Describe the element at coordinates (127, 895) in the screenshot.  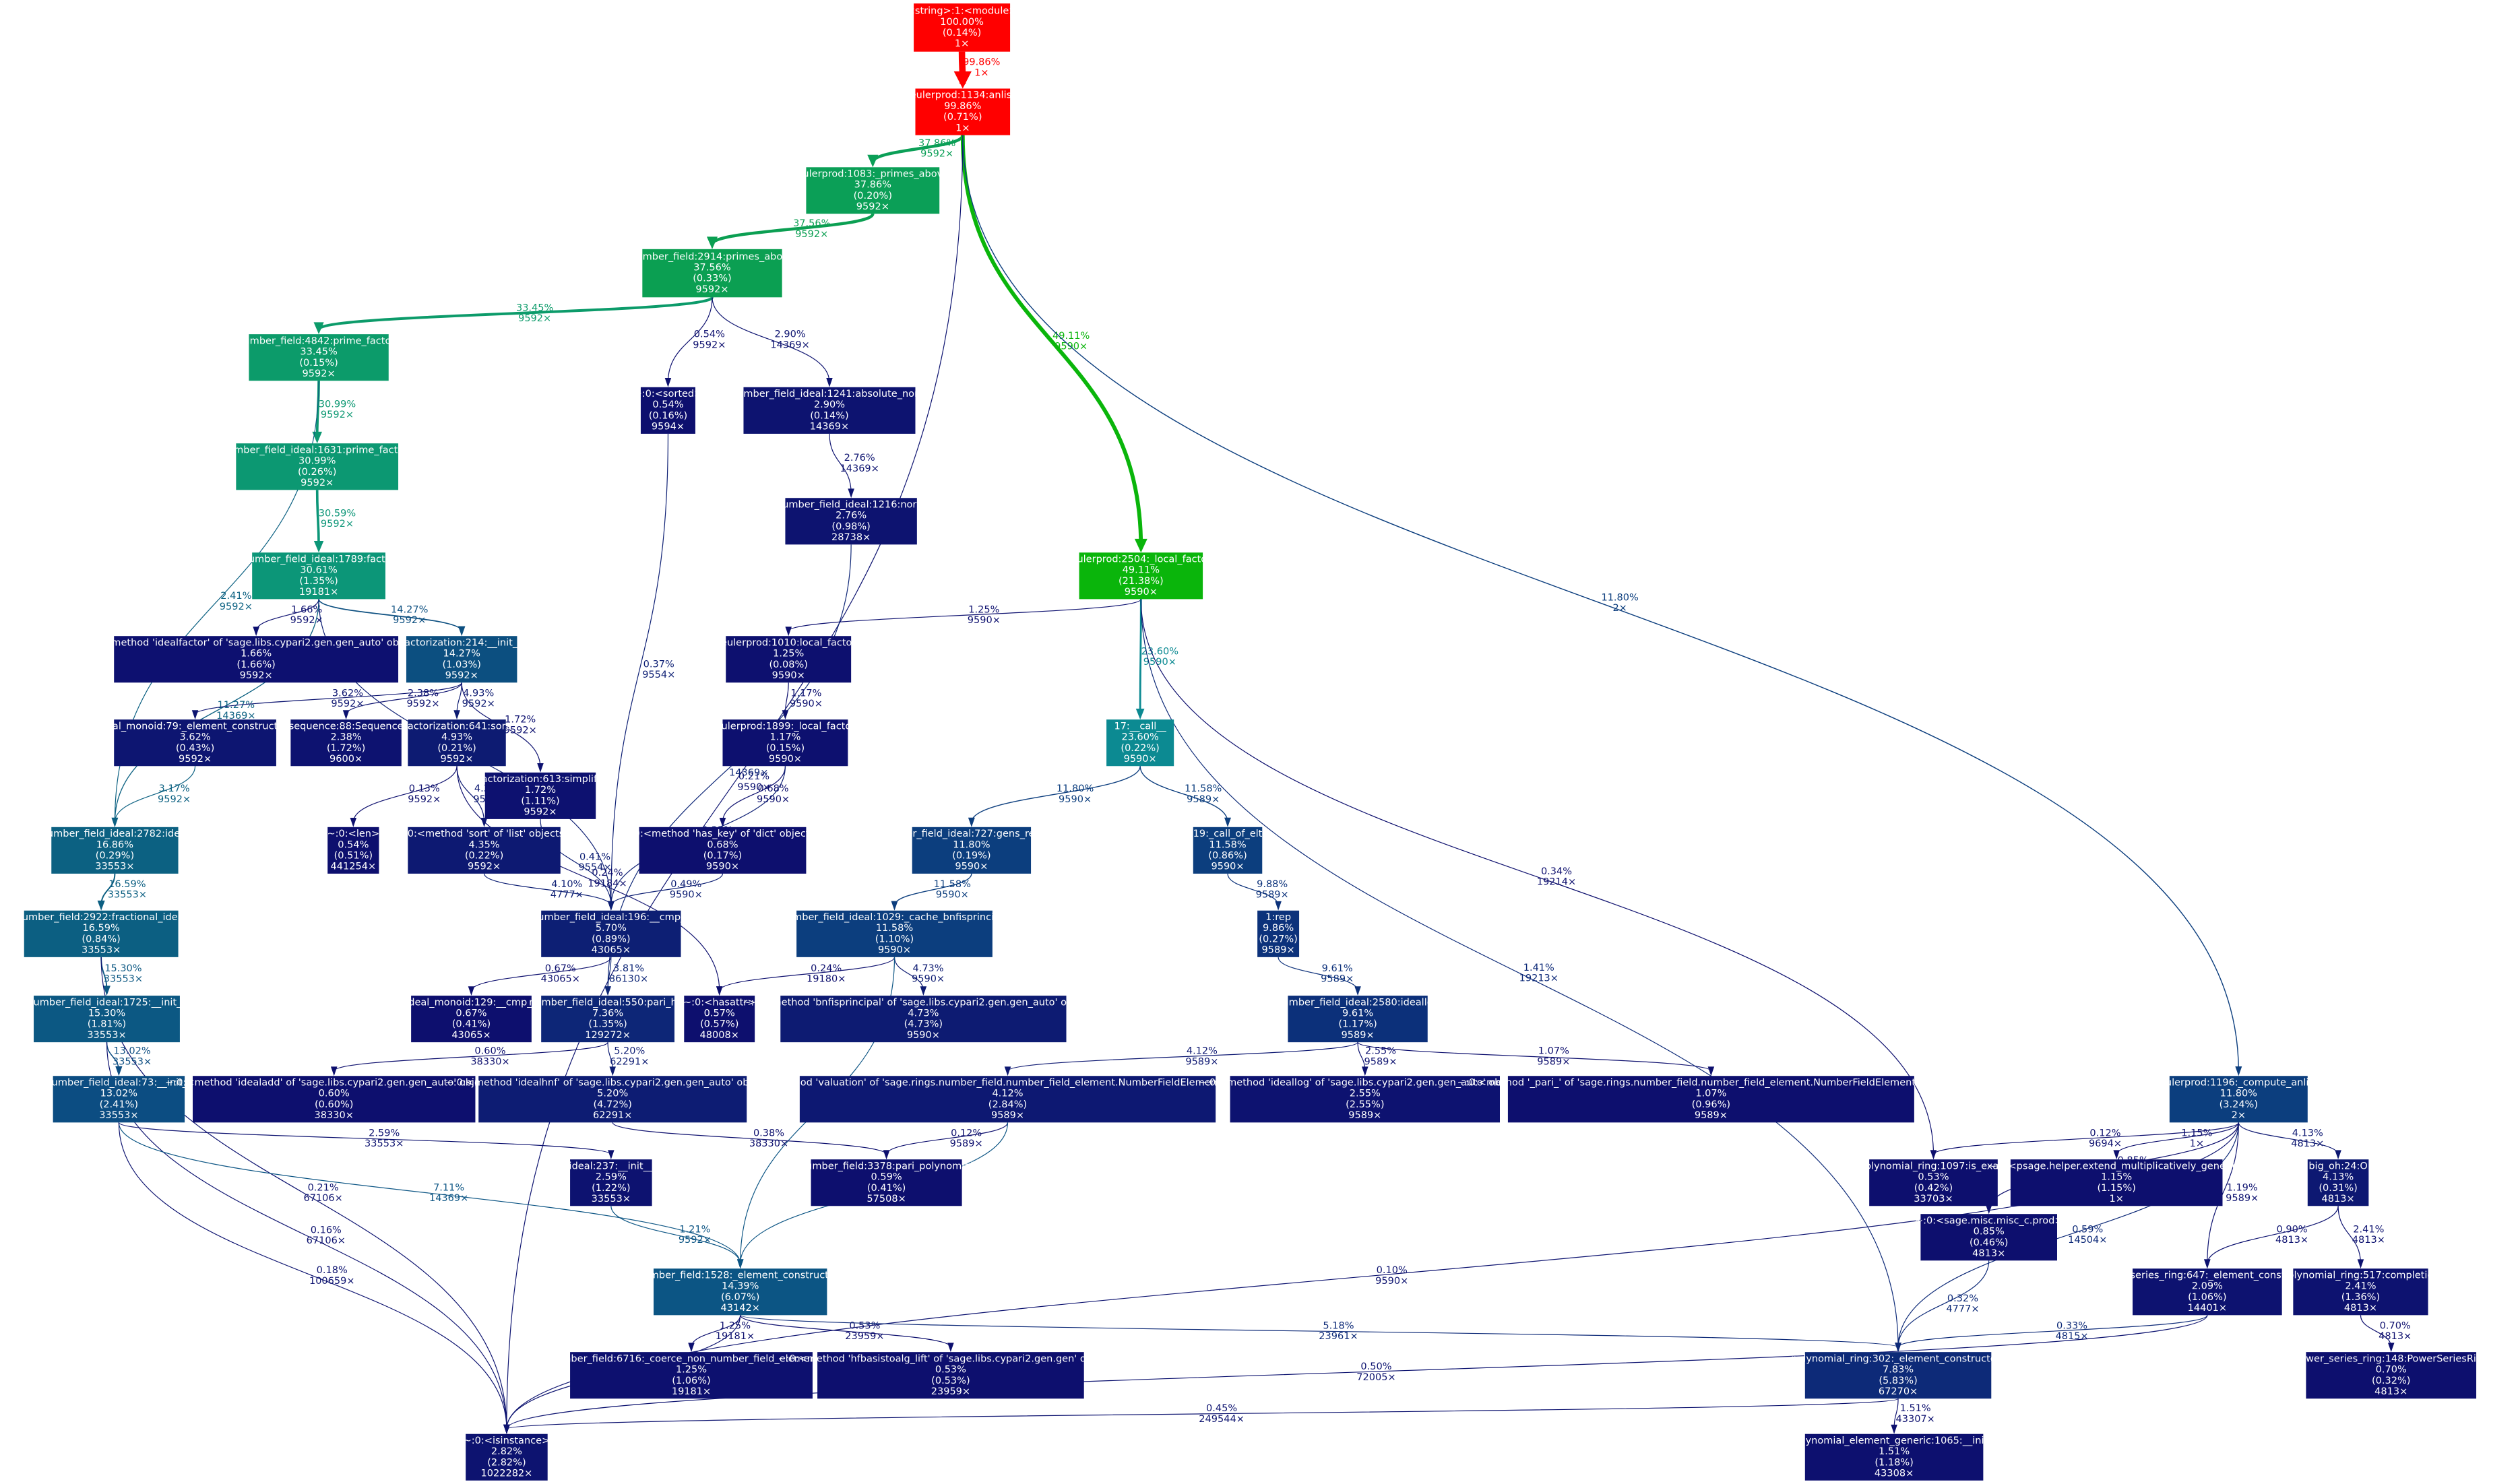
I see `edge-label: 33553×` at that location.